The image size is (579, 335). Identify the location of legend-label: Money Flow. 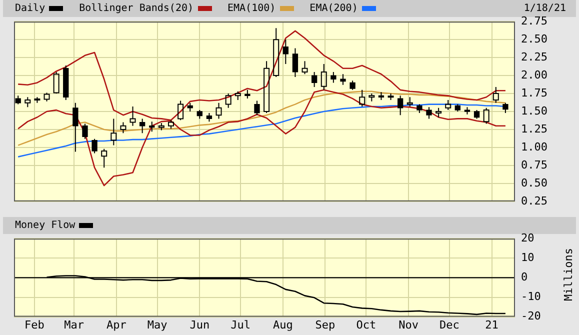
(45, 225).